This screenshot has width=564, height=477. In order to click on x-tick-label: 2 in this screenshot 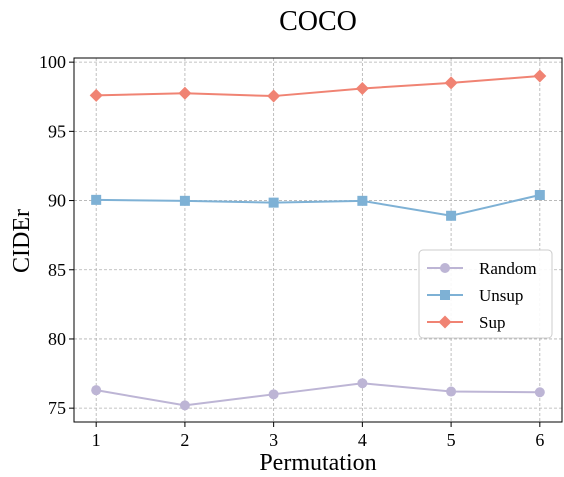, I will do `click(184, 440)`.